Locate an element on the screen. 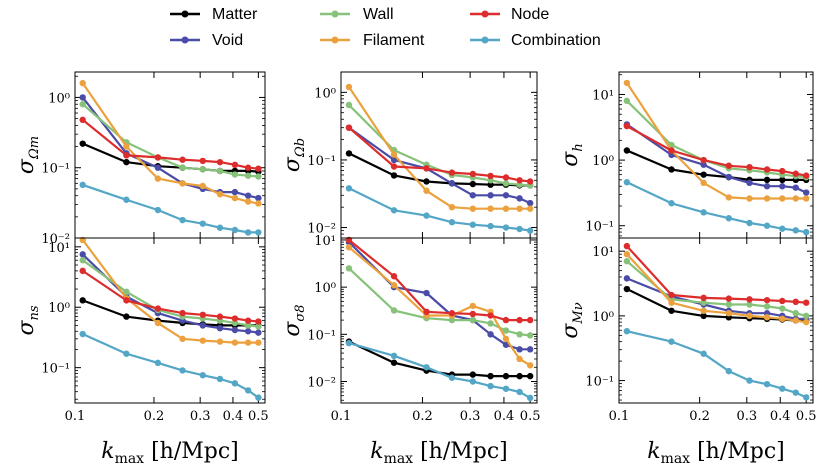 The image size is (830, 470). x-axis-label-k: k is located at coordinates (376, 451).